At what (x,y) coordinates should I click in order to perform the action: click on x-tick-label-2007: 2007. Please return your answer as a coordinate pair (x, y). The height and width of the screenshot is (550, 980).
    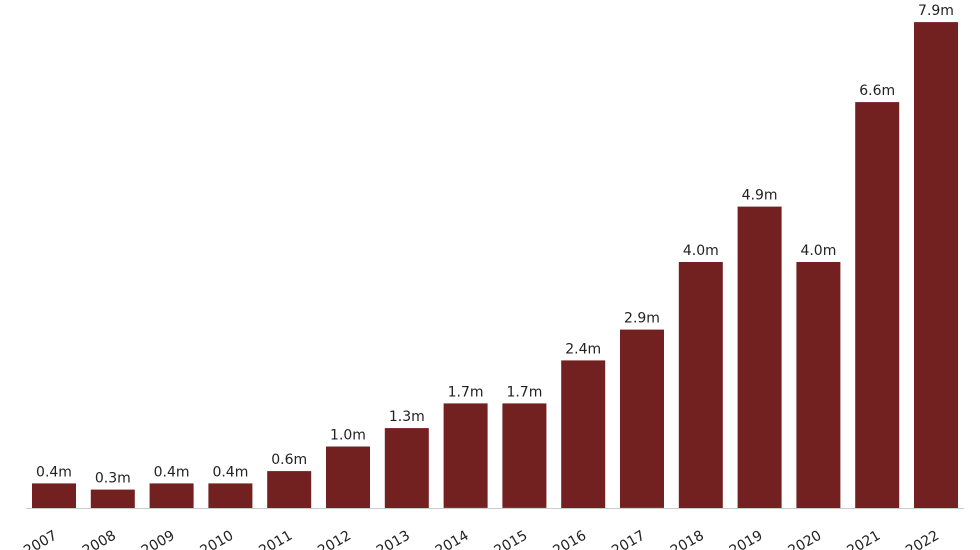
    Looking at the image, I should click on (40, 539).